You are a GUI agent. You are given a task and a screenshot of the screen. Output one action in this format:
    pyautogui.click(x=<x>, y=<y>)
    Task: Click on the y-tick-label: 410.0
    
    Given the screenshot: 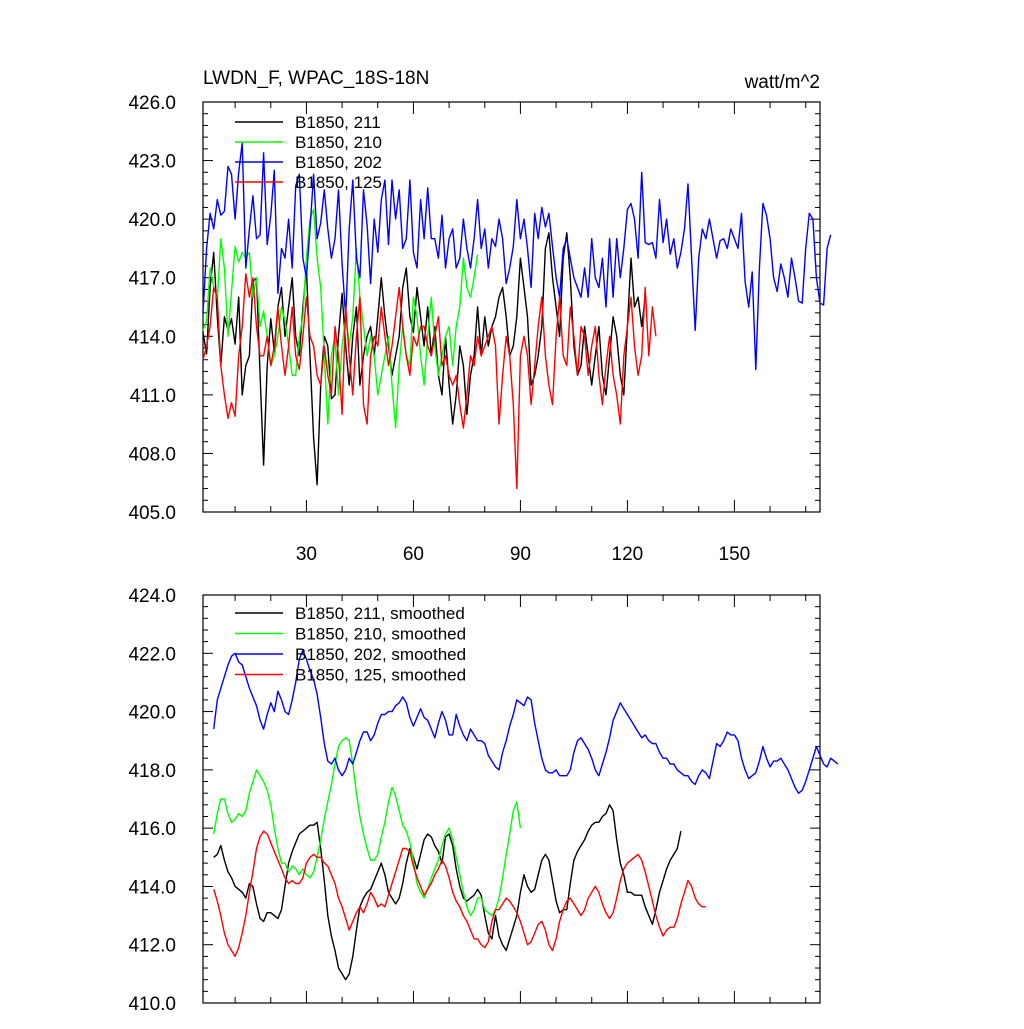 What is the action you would take?
    pyautogui.click(x=152, y=1004)
    